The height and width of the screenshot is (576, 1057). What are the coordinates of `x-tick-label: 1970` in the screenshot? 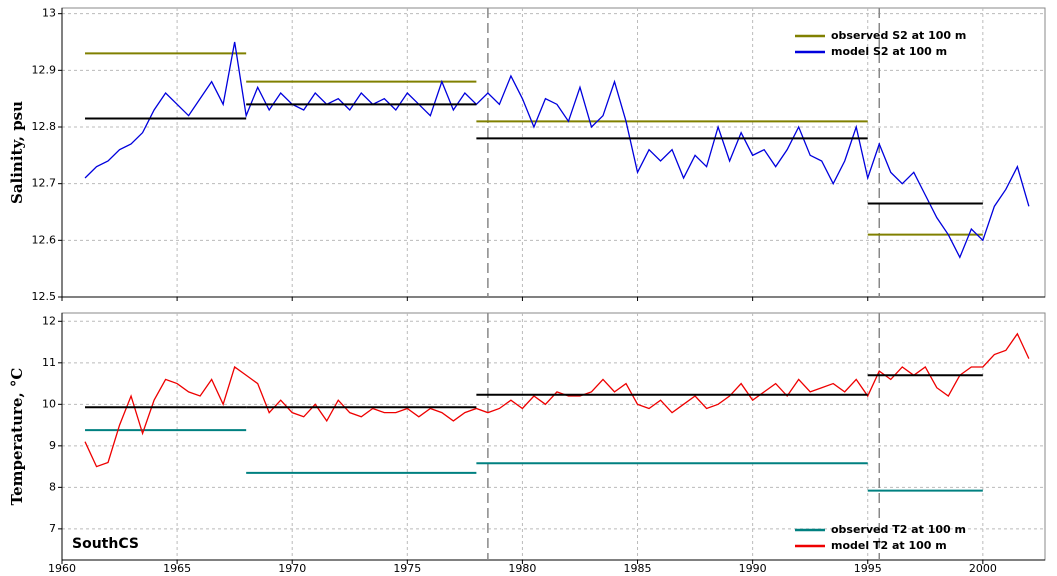 It's located at (292, 568).